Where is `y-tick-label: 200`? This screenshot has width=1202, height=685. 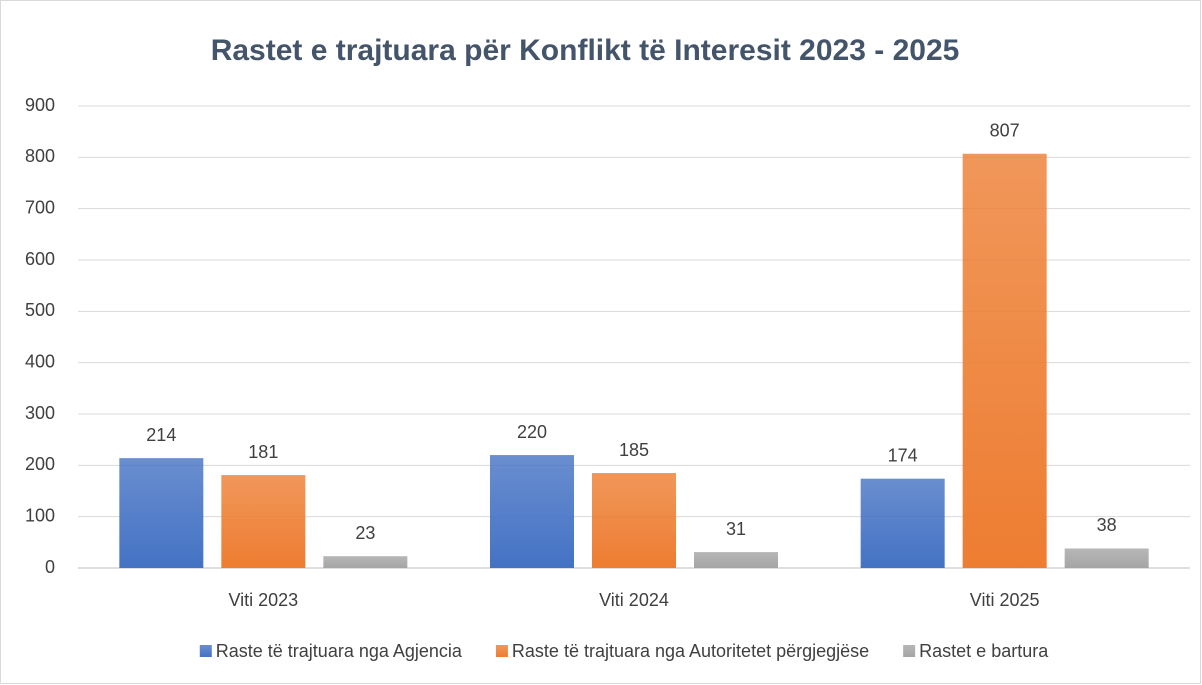
y-tick-label: 200 is located at coordinates (40, 464).